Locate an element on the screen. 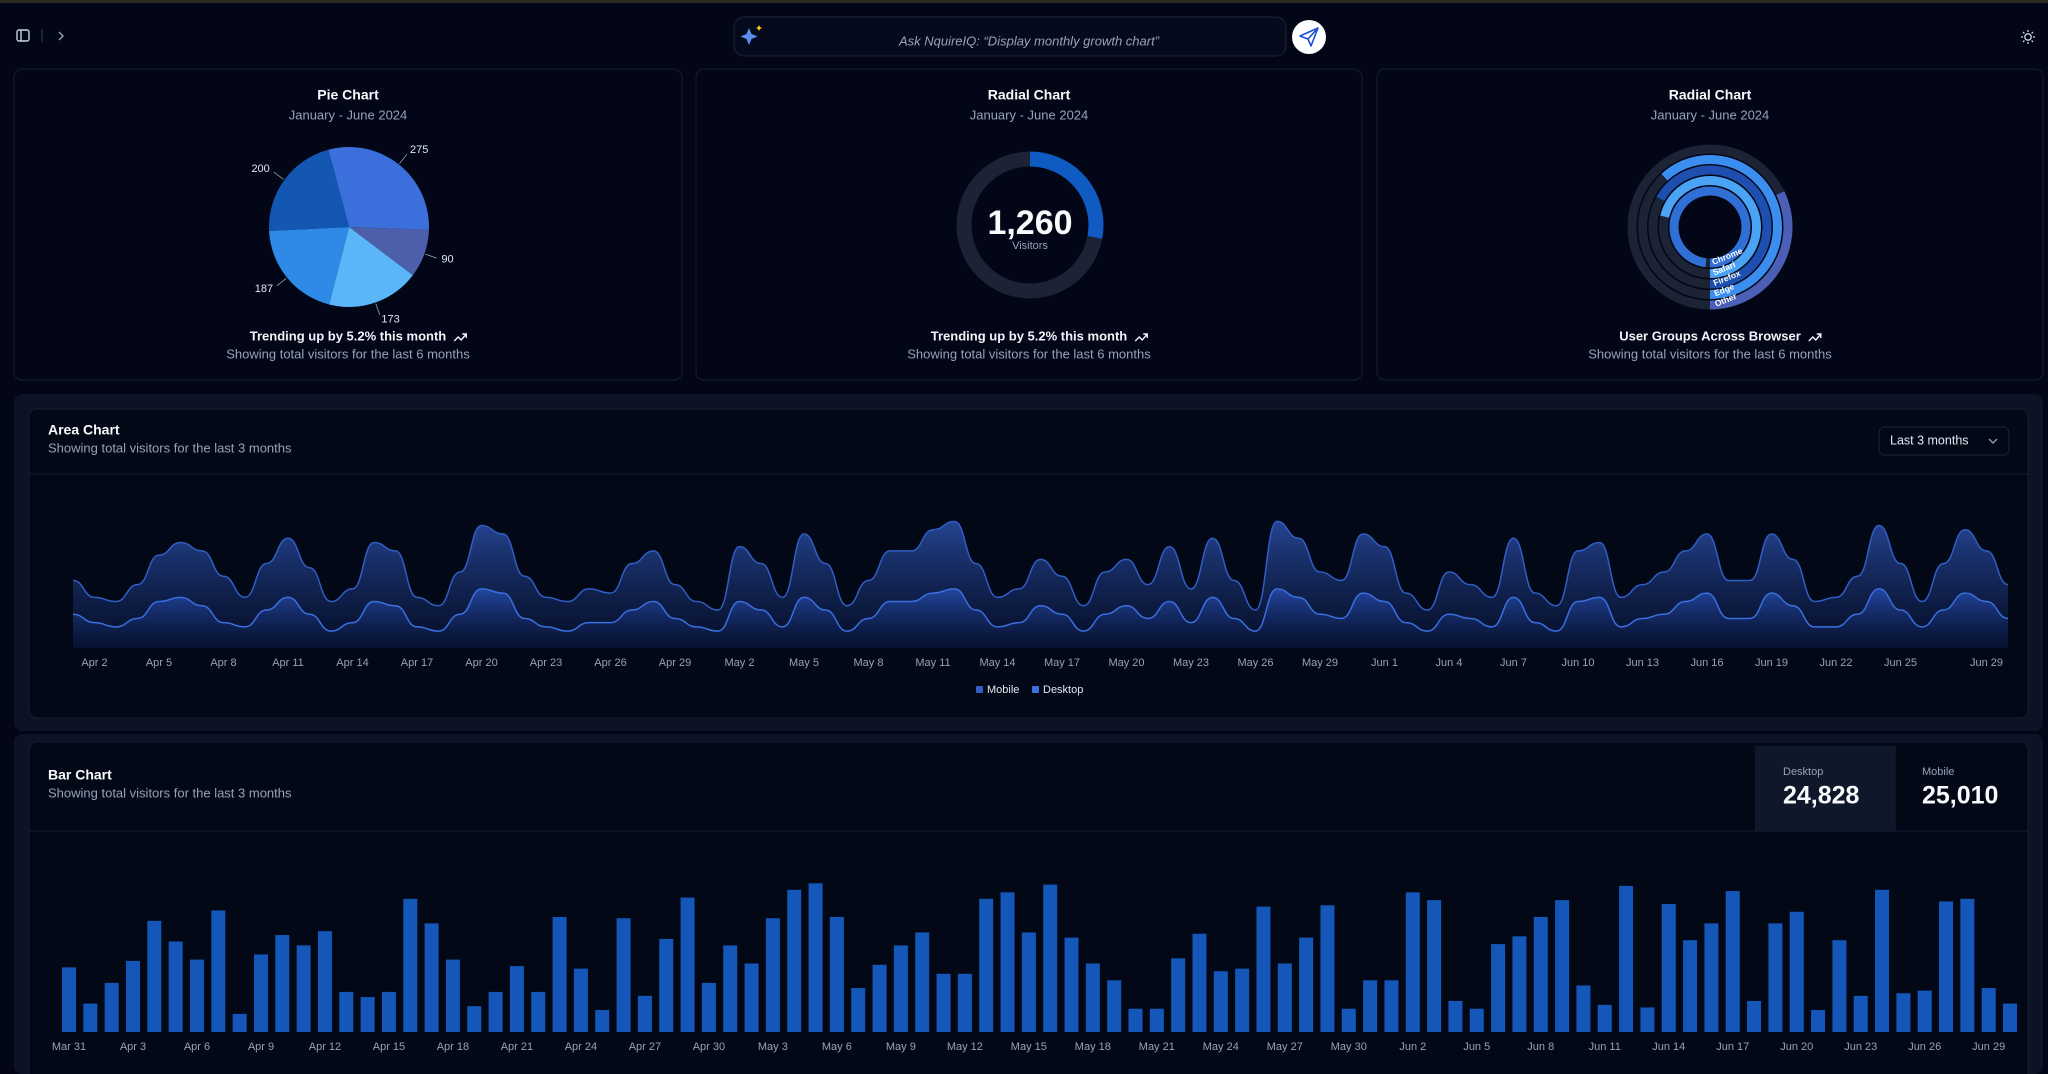 The image size is (2048, 1074). x-tick-label: Apr 12 is located at coordinates (325, 1047).